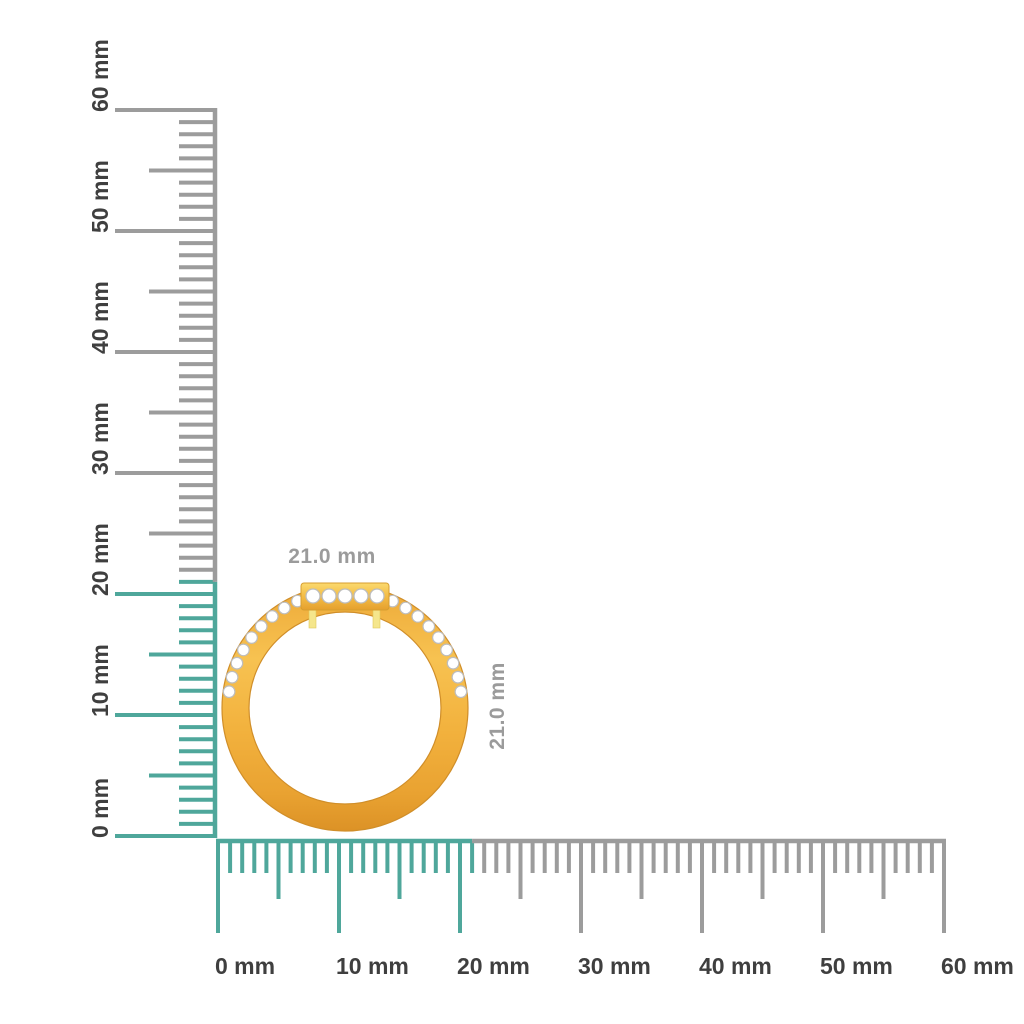 This screenshot has height=1024, width=1024. Describe the element at coordinates (735, 966) in the screenshot. I see `horizontal-ruler-label: 40 mm` at that location.